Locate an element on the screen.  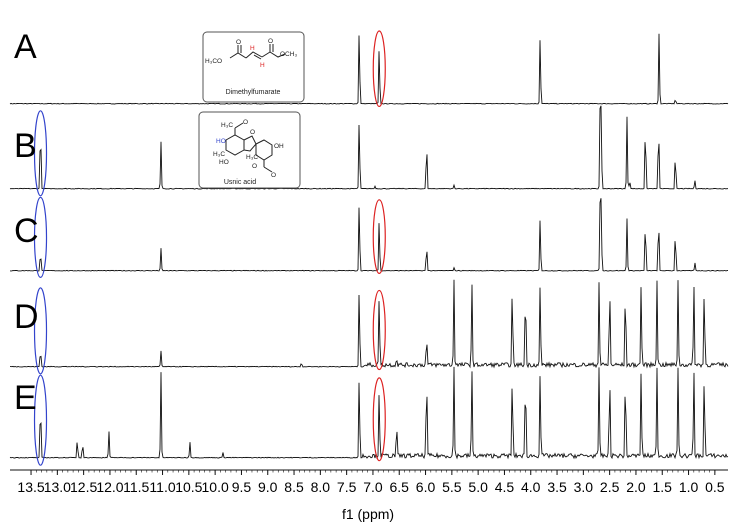
dimethylfumarate-structure is located at coordinates (257, 52).